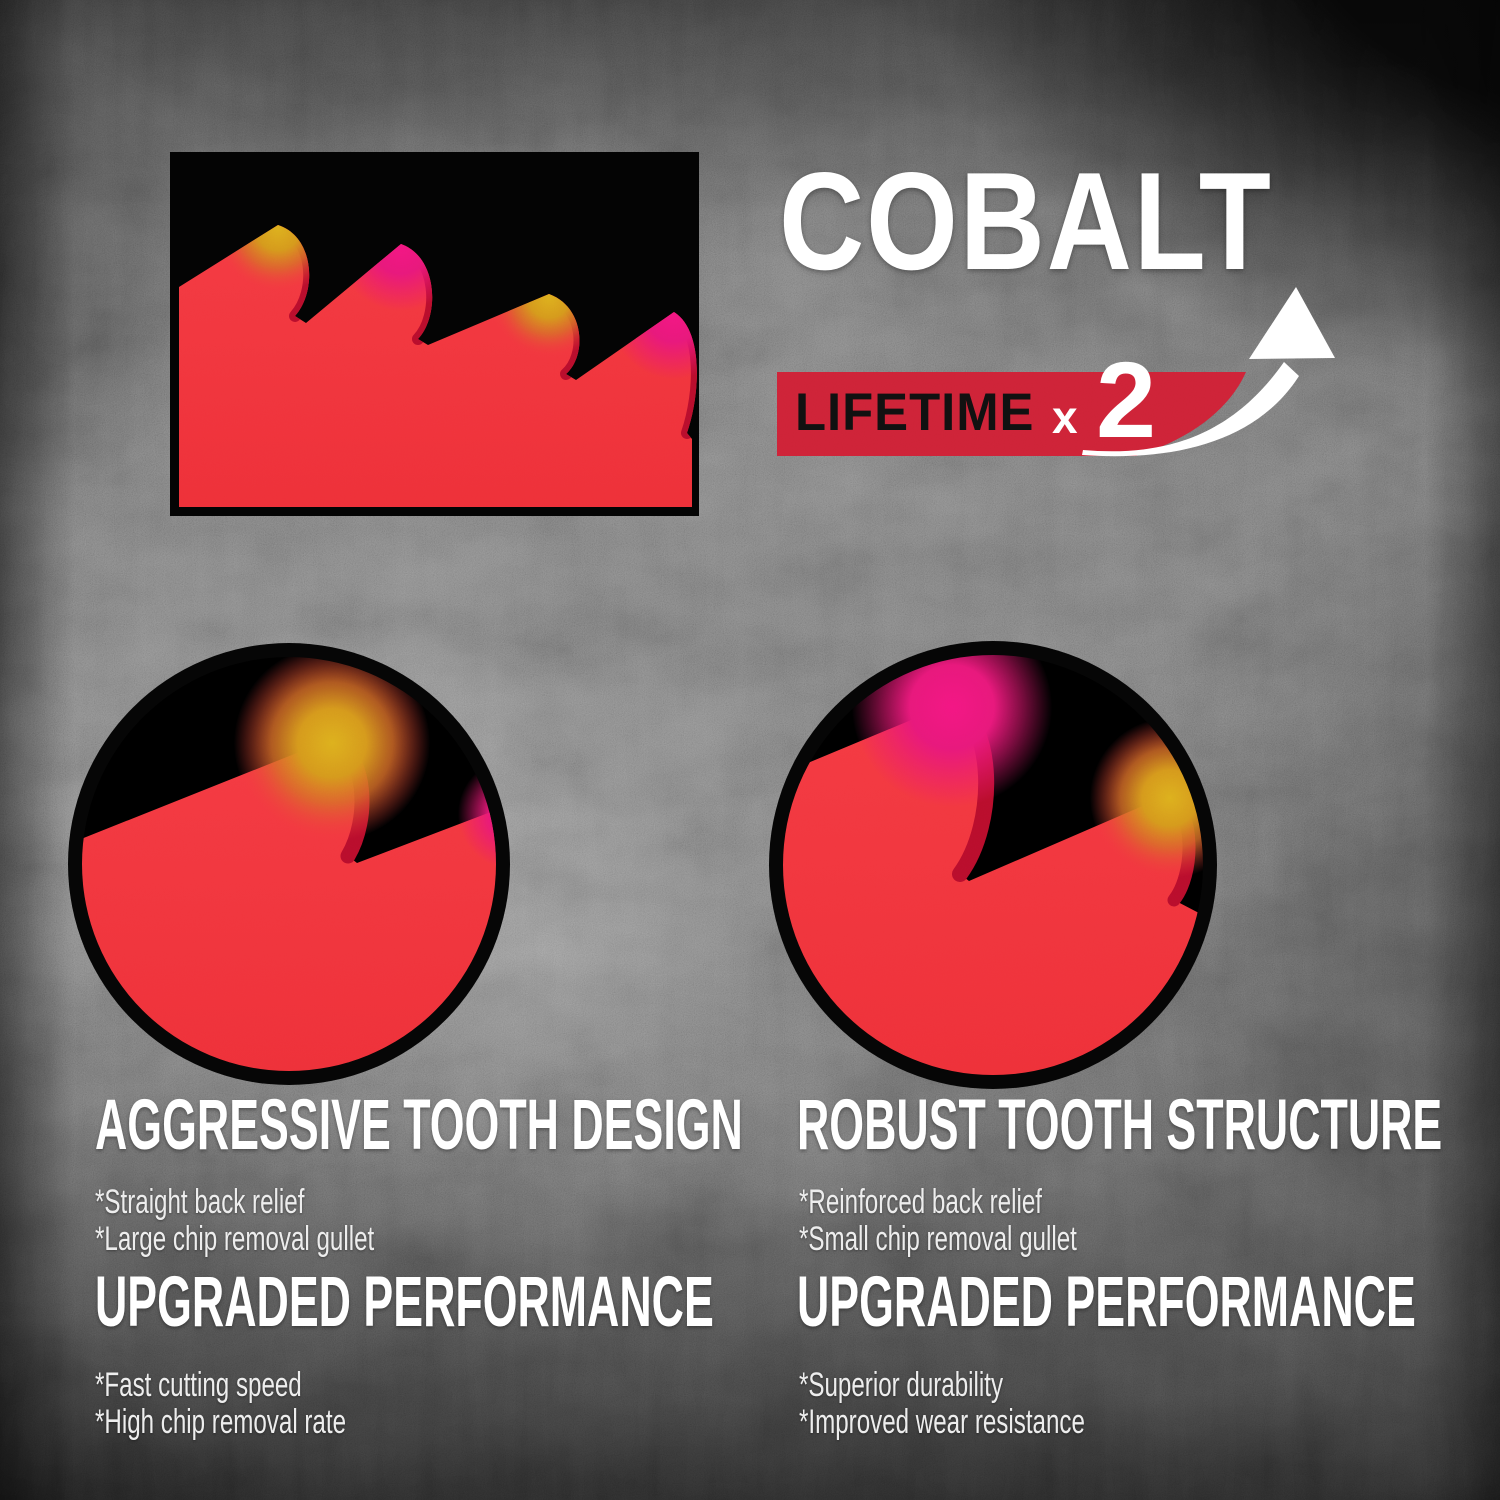  What do you see at coordinates (200, 1202) in the screenshot?
I see `bullet-item: *Straight back relief` at bounding box center [200, 1202].